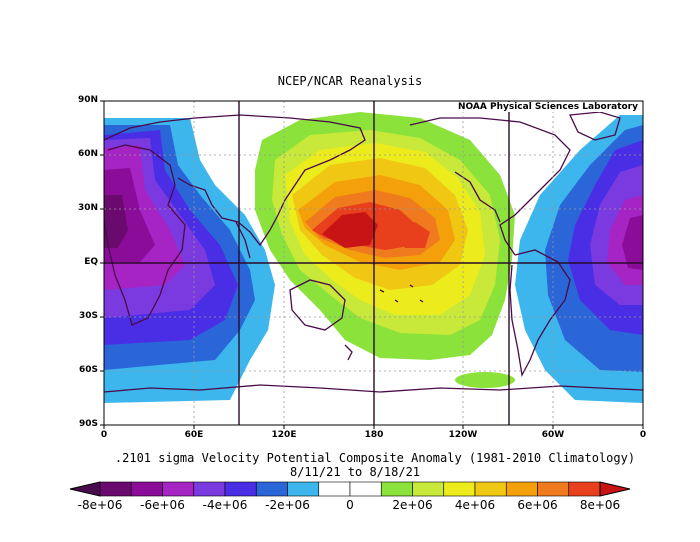  Describe the element at coordinates (87, 208) in the screenshot. I see `lat-label: 30N` at that location.